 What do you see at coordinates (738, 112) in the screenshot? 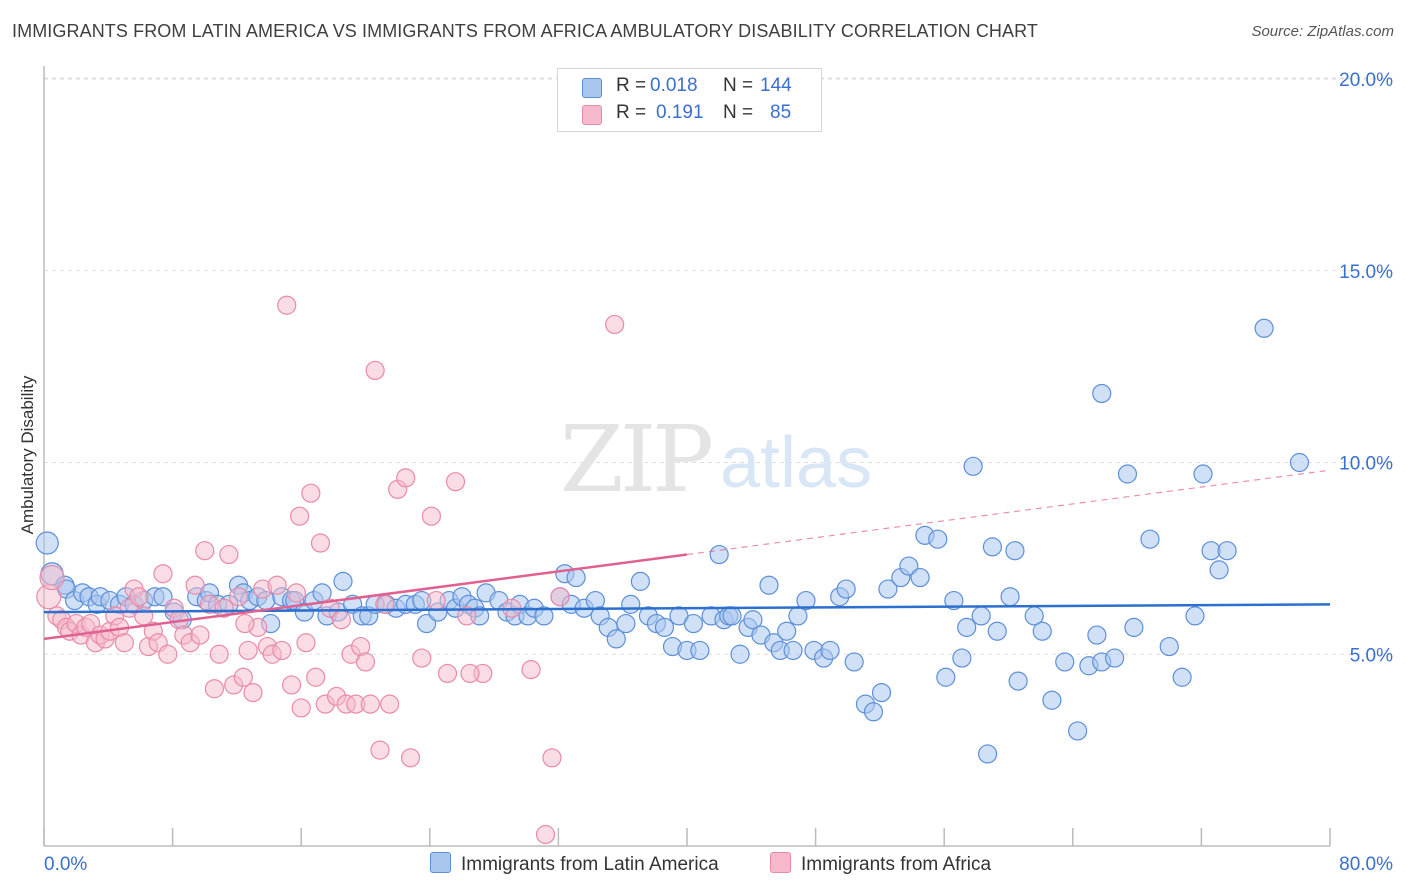
I see `legend-n-label: N =` at bounding box center [738, 112].